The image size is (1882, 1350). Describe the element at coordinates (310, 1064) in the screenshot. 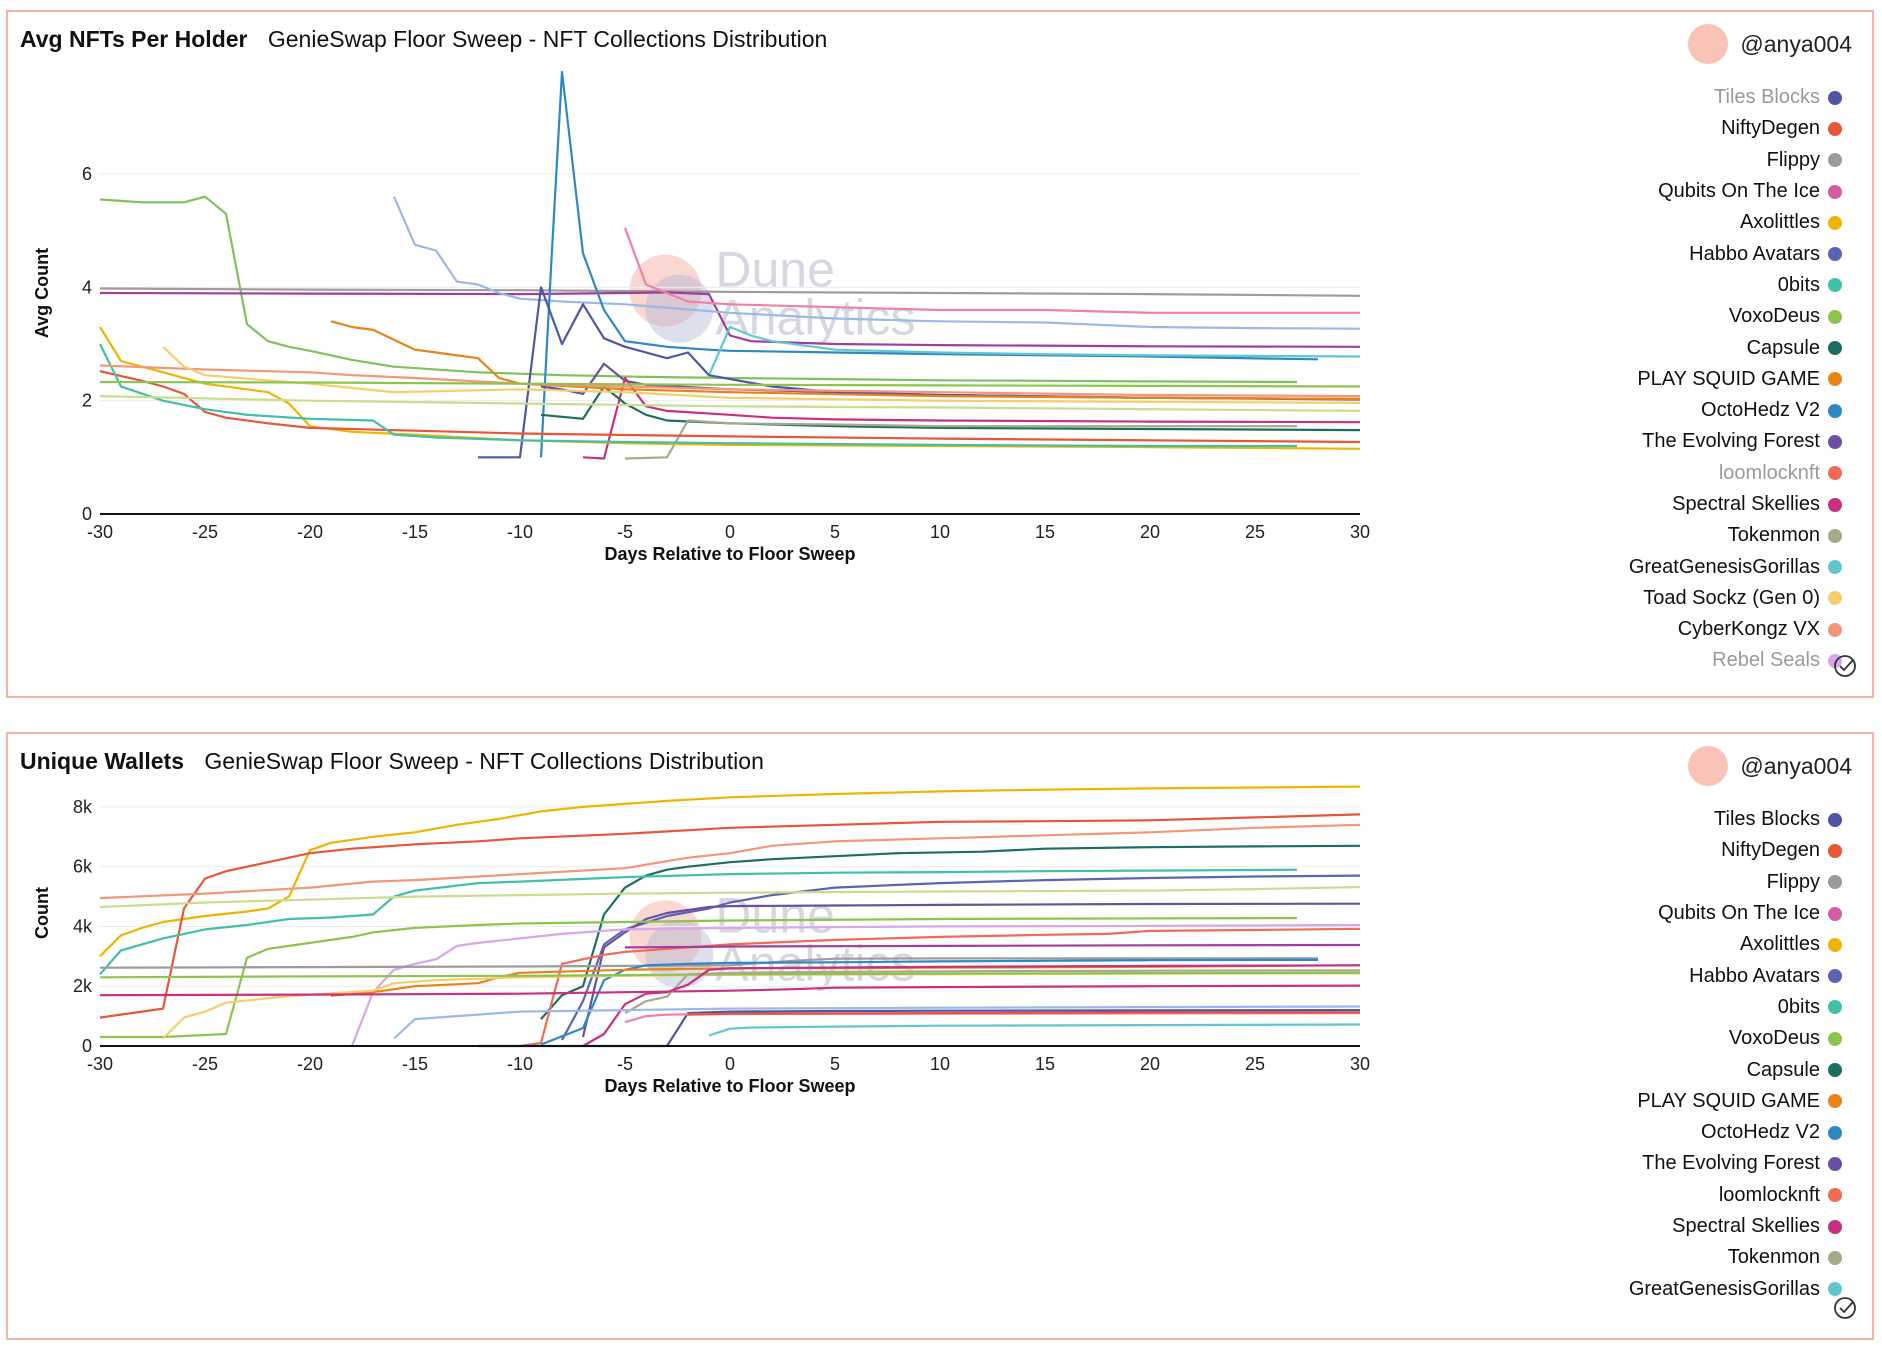

I see `x-tick-label: -20` at that location.